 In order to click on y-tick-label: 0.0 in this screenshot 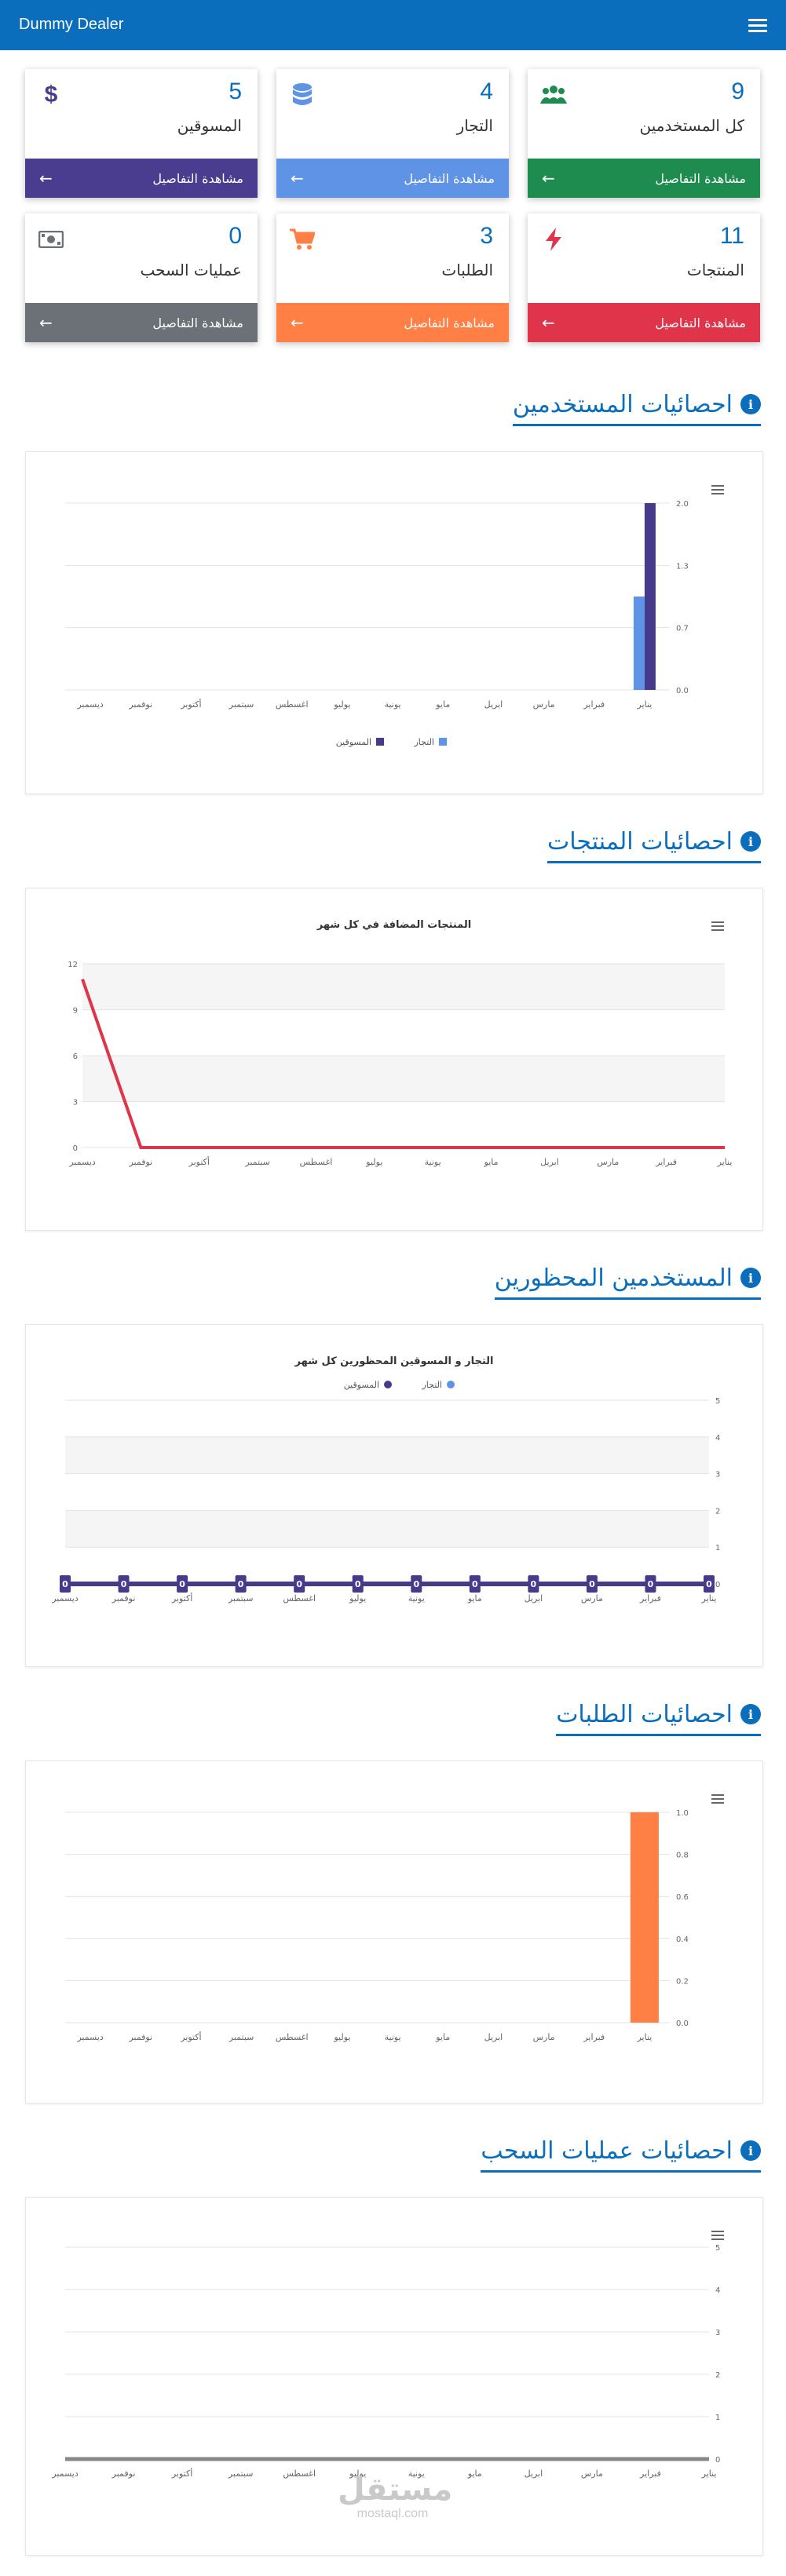, I will do `click(682, 2024)`.